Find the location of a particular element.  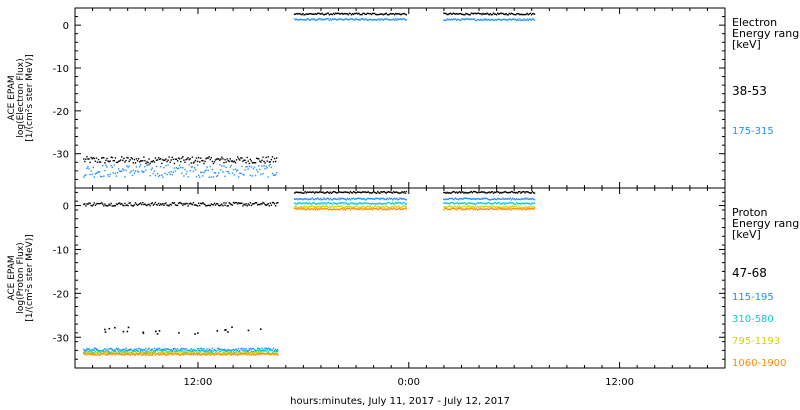

legend-entry: 175-315 is located at coordinates (753, 131).